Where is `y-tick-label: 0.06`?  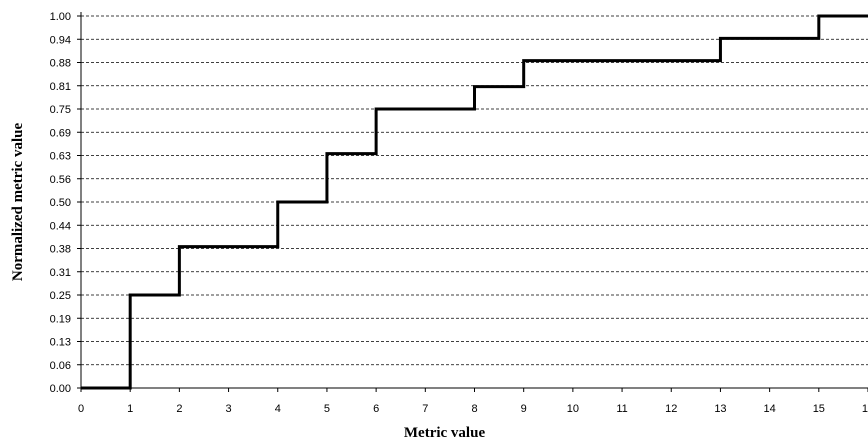
y-tick-label: 0.06 is located at coordinates (60, 366).